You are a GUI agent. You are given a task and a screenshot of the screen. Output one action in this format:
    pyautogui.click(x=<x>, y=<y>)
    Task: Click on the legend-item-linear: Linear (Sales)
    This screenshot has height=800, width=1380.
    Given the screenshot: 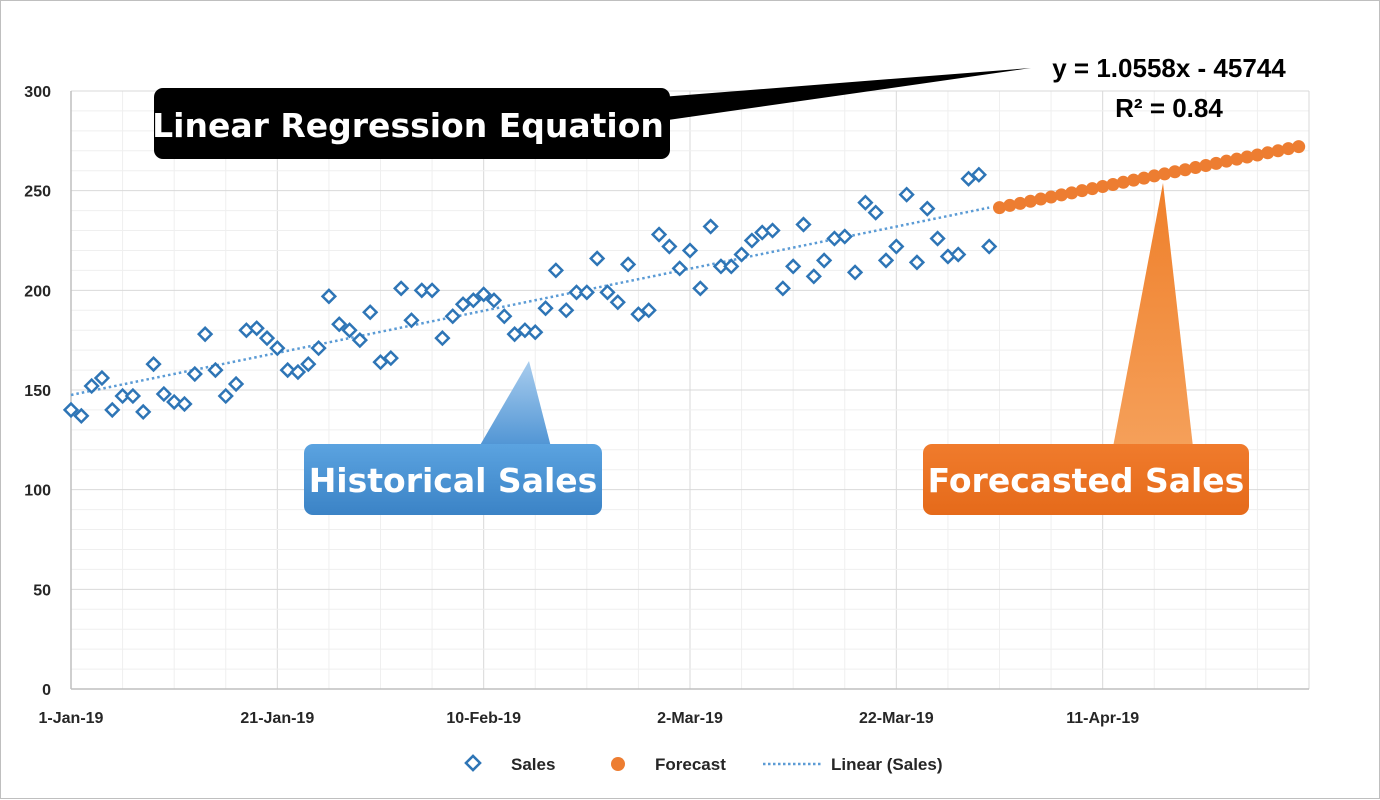 What is the action you would take?
    pyautogui.click(x=853, y=764)
    